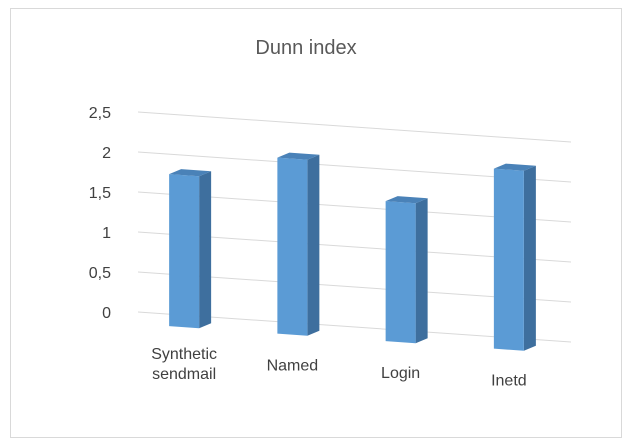  I want to click on y-tick-label: 2, so click(106, 153).